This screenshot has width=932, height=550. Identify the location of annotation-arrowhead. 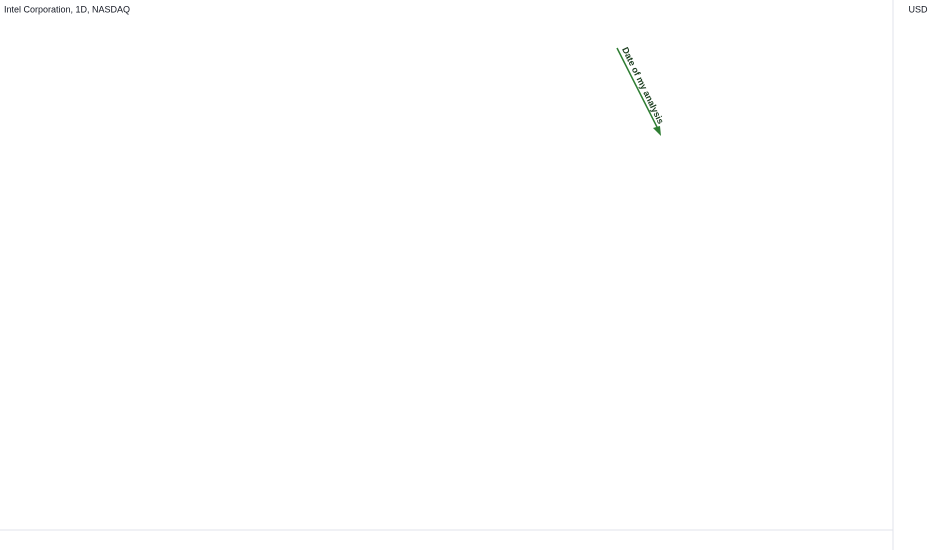
(657, 131).